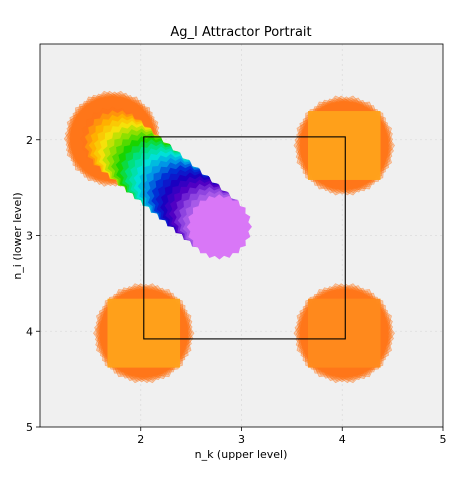 Image resolution: width=474 pixels, height=477 pixels. Describe the element at coordinates (342, 439) in the screenshot. I see `x-tick-label: 4` at that location.